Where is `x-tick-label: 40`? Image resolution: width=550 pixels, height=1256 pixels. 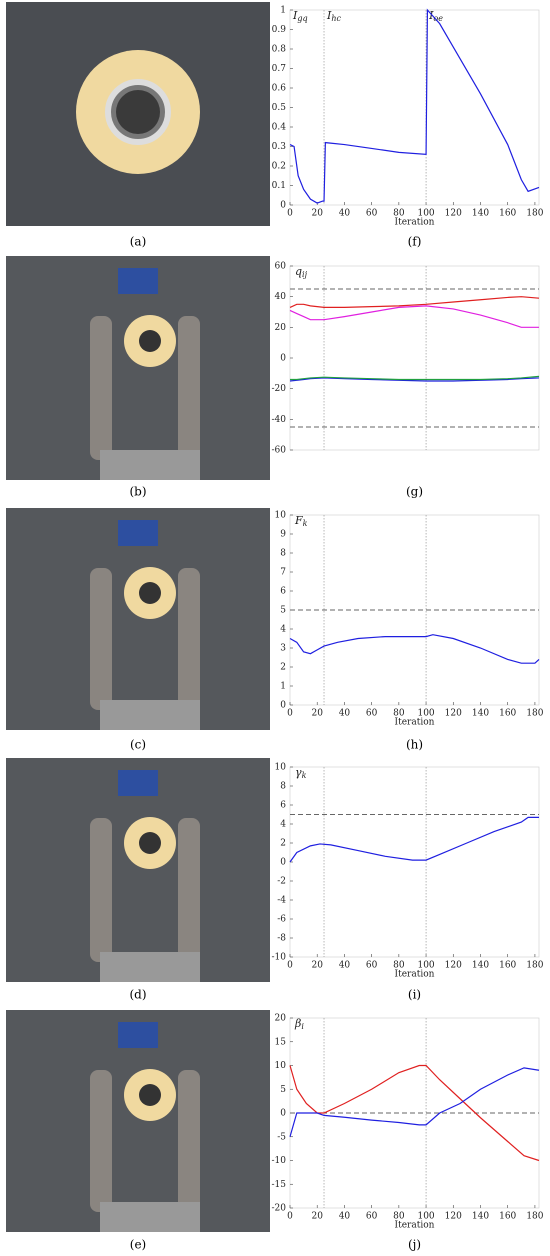
x-tick-label: 40 is located at coordinates (345, 714).